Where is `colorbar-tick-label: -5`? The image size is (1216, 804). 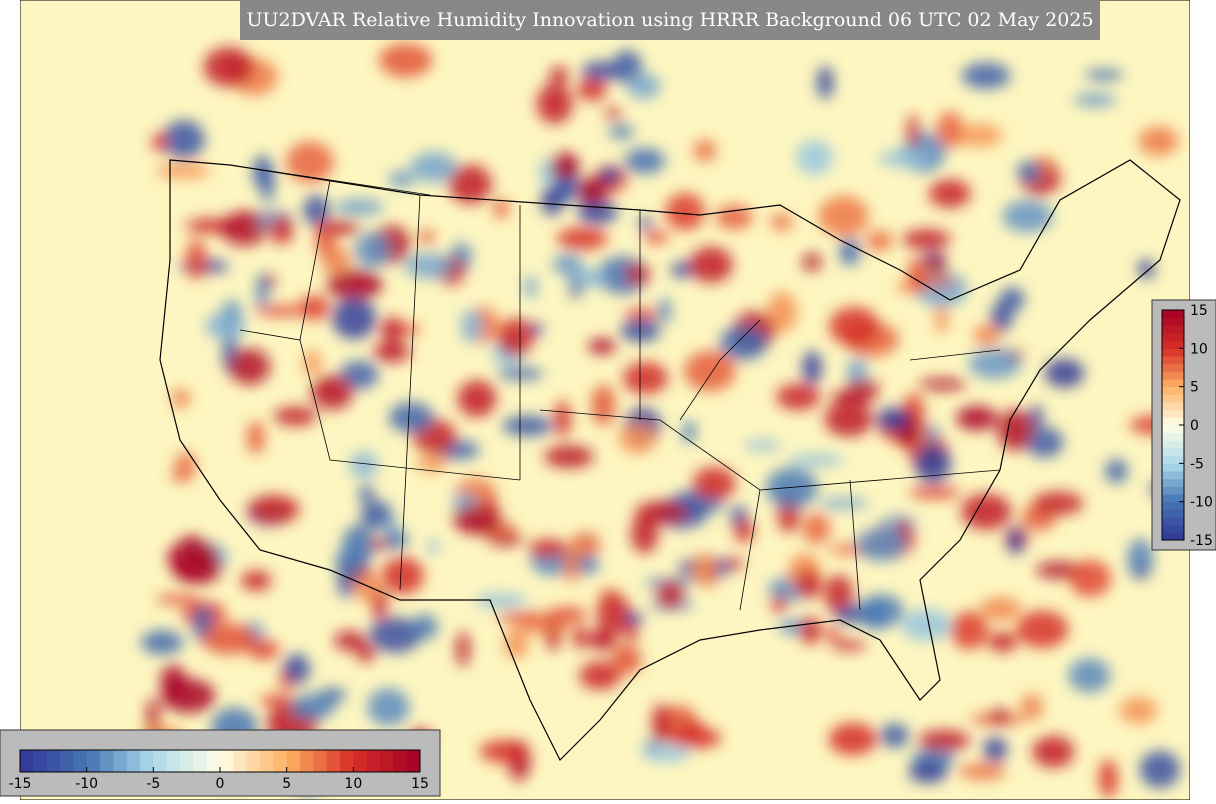 colorbar-tick-label: -5 is located at coordinates (1197, 464).